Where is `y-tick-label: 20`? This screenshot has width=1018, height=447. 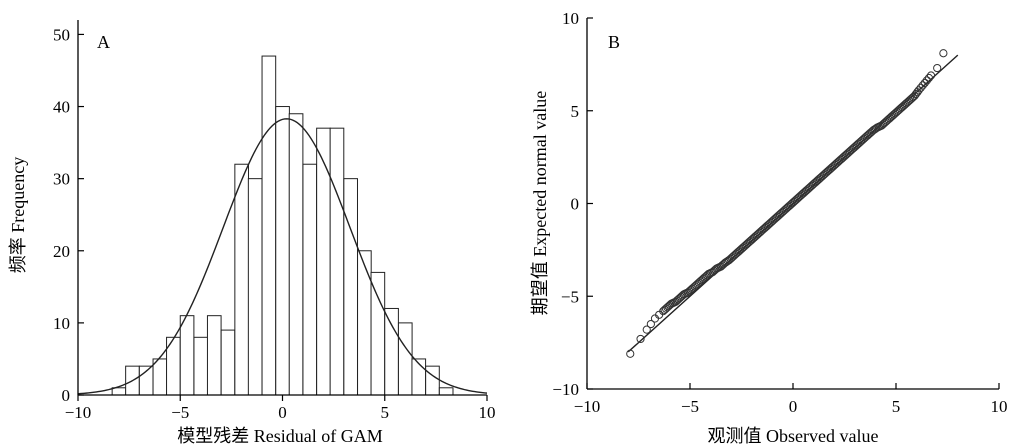 y-tick-label: 20 is located at coordinates (61, 251).